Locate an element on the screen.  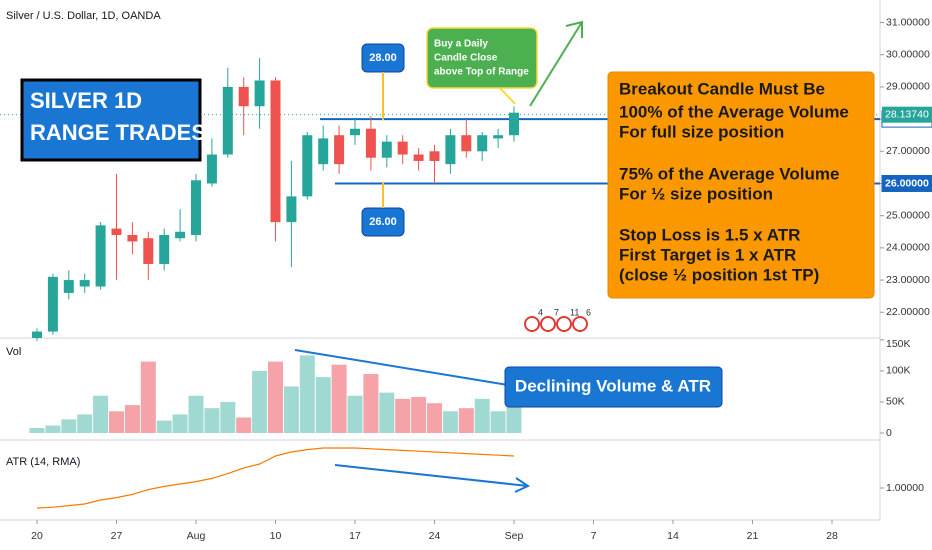
time-tick-label: 10 is located at coordinates (276, 536).